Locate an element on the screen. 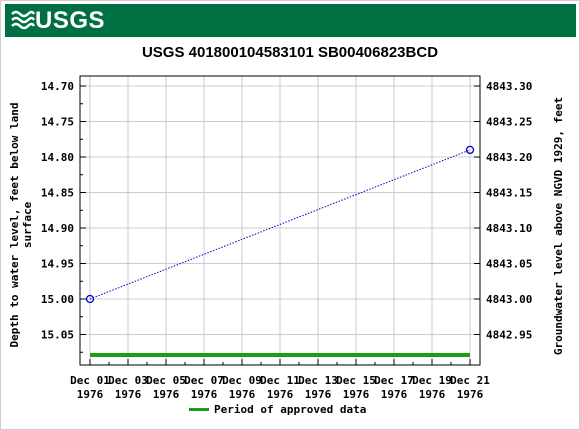  right-tick-label: 4843.30 is located at coordinates (509, 86).